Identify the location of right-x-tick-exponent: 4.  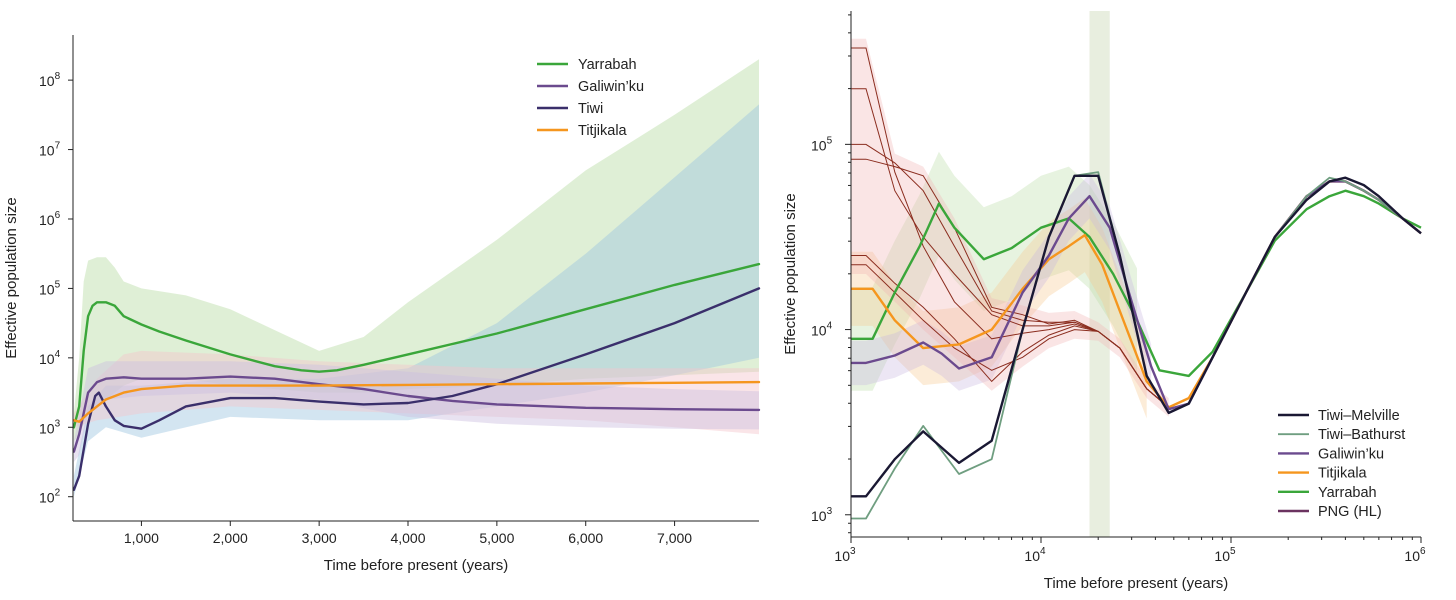
(1043, 551).